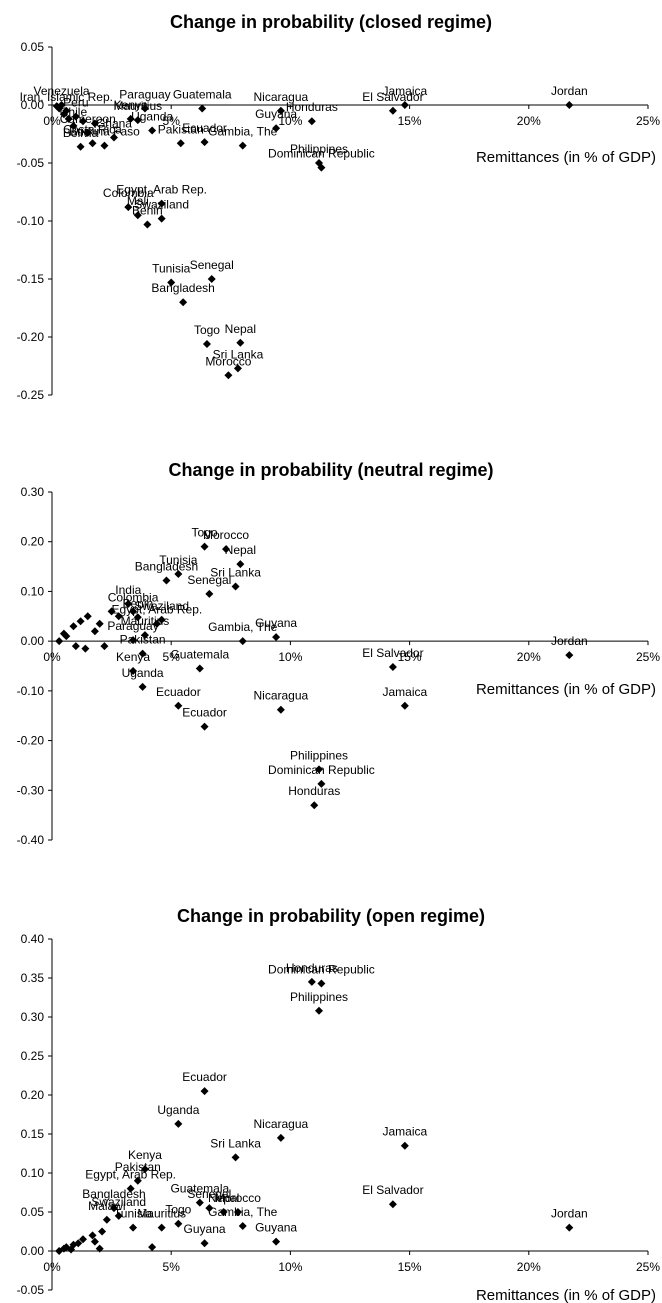 The width and height of the screenshot is (662, 1303). I want to click on data-label: Venezuela, so click(62, 91).